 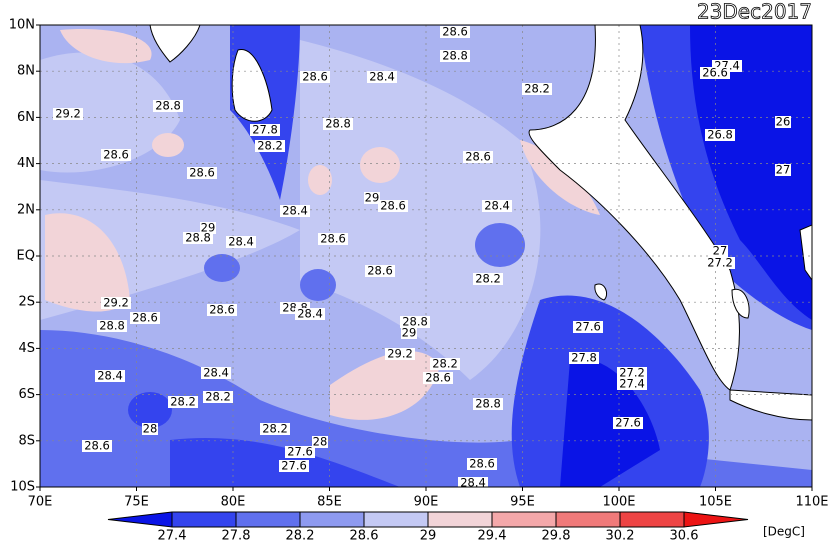 What do you see at coordinates (426, 502) in the screenshot?
I see `lon-label: 90E` at bounding box center [426, 502].